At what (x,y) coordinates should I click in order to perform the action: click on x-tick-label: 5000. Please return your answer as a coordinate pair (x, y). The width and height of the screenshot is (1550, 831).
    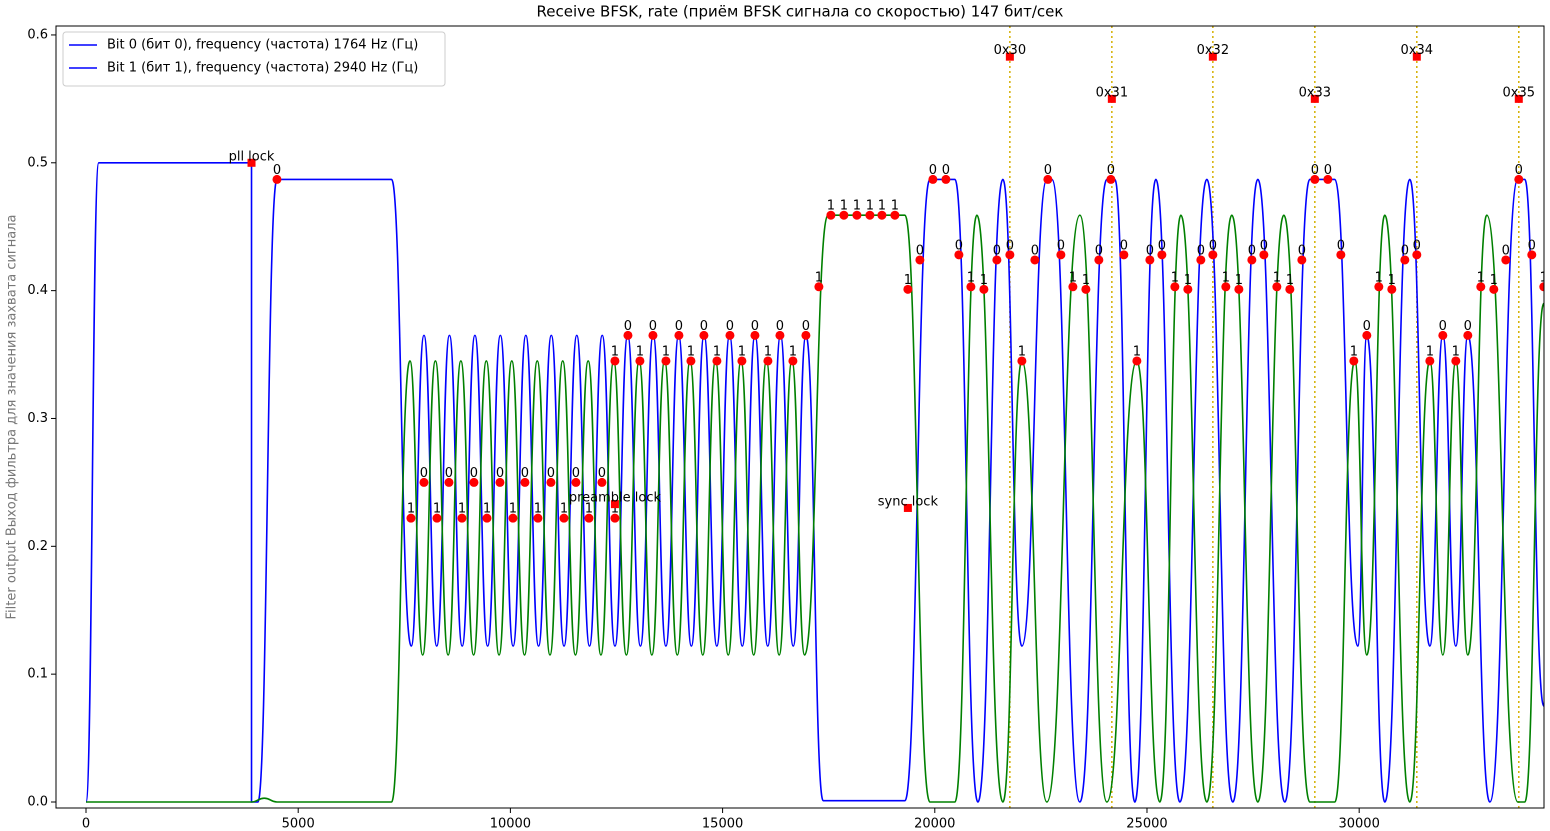
    Looking at the image, I should click on (298, 824).